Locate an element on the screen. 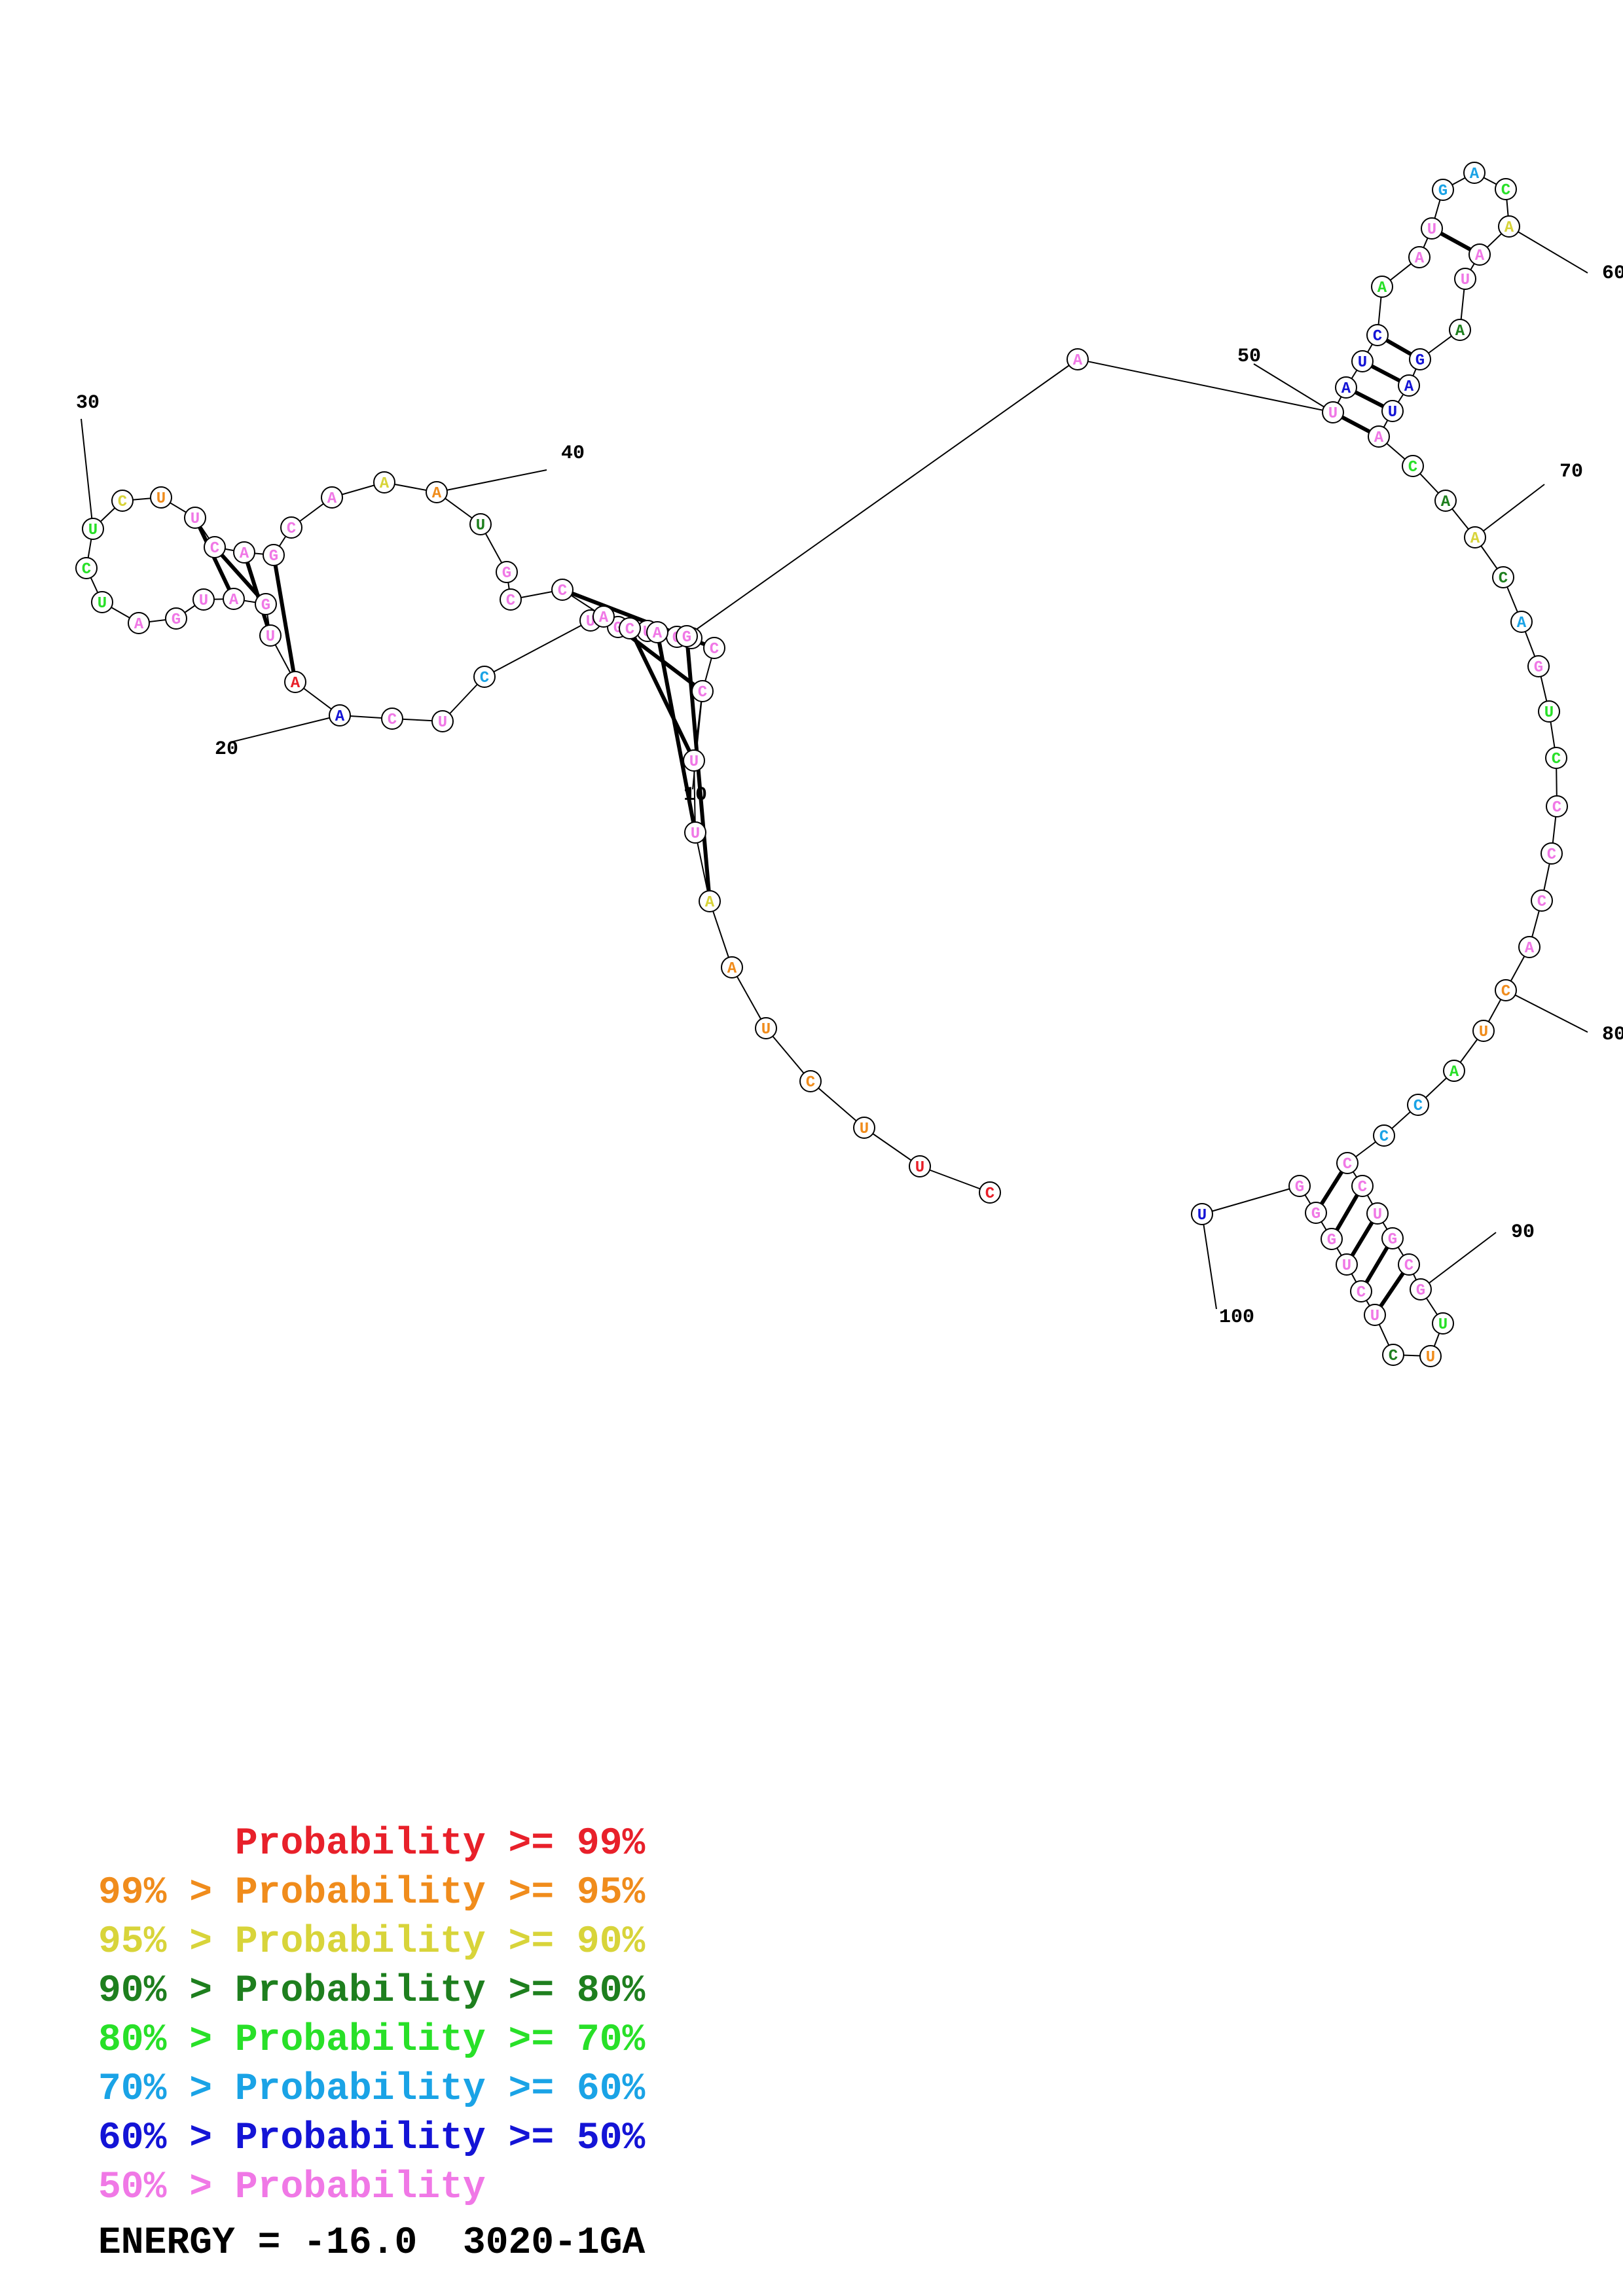 The image size is (1623, 2296). tick-line is located at coordinates (1548, 250).